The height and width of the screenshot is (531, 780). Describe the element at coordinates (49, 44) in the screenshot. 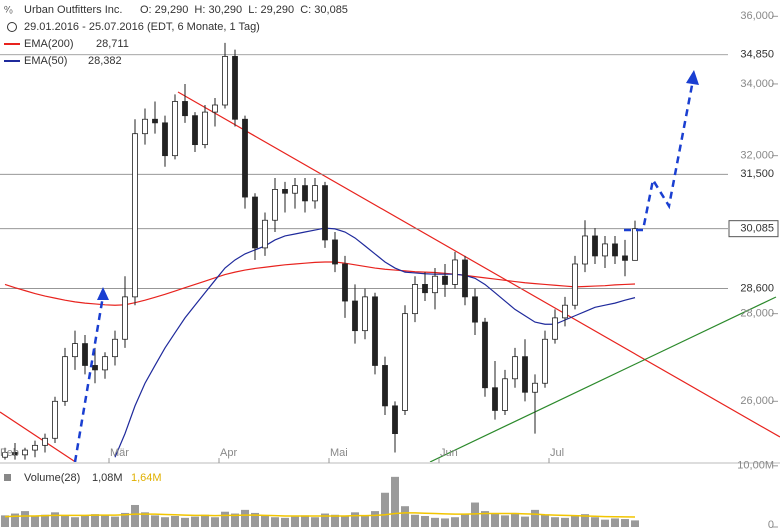

I see `legend-label: EMA(200)` at that location.